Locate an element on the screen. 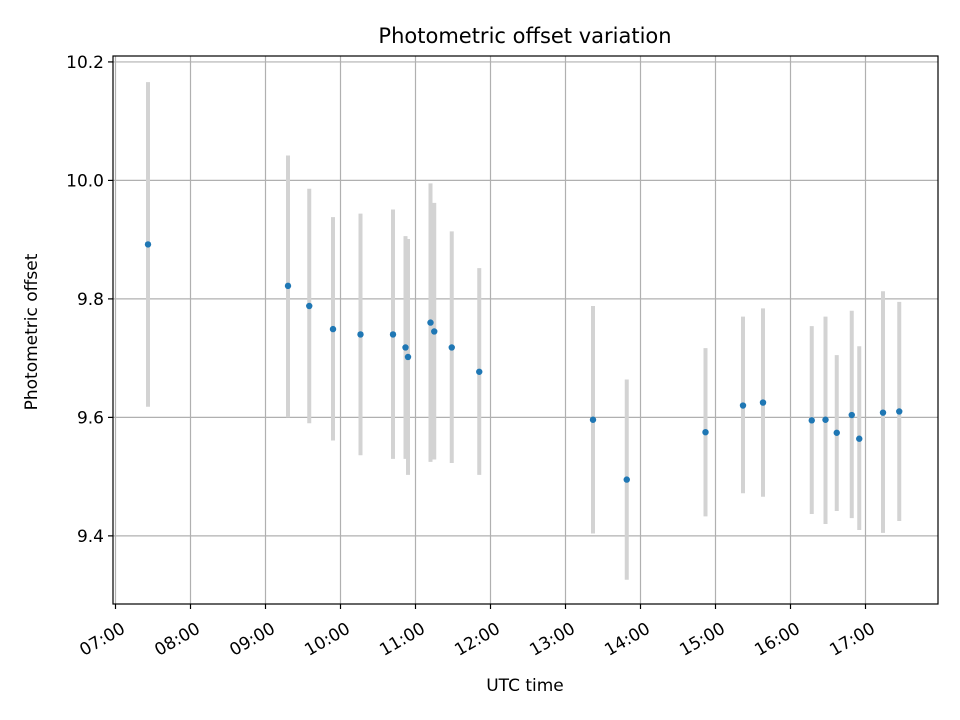 The image size is (960, 720). x-tick-label: 17:00 is located at coordinates (852, 640).